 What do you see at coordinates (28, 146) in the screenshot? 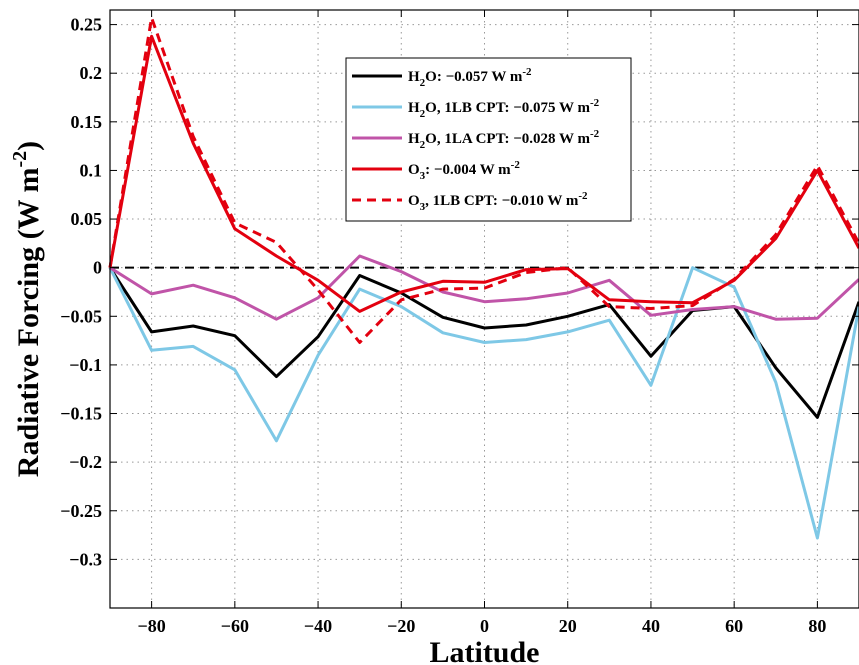
I see `y-axis-title-end: )` at bounding box center [28, 146].